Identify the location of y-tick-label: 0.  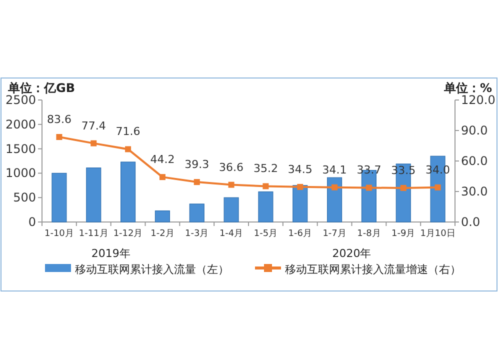
(32, 222).